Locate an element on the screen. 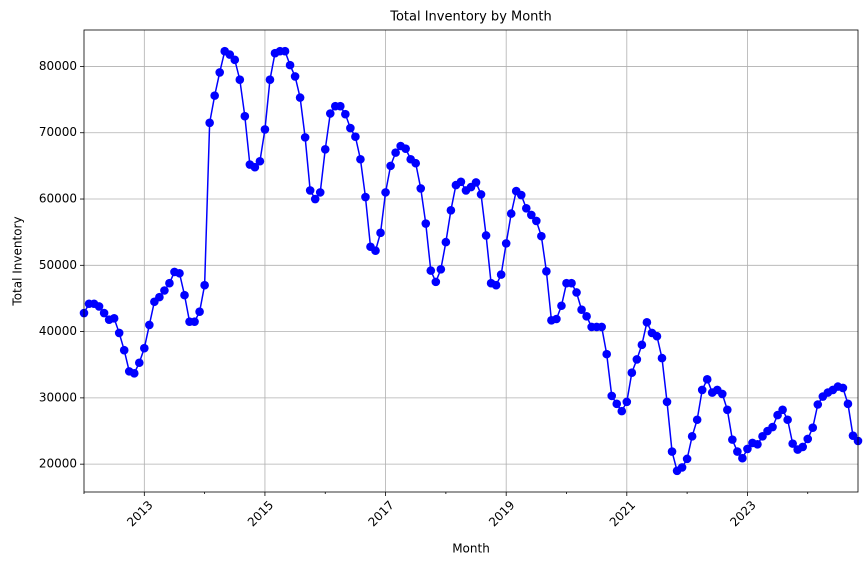  y-tick-label: 80000 is located at coordinates (58, 66).